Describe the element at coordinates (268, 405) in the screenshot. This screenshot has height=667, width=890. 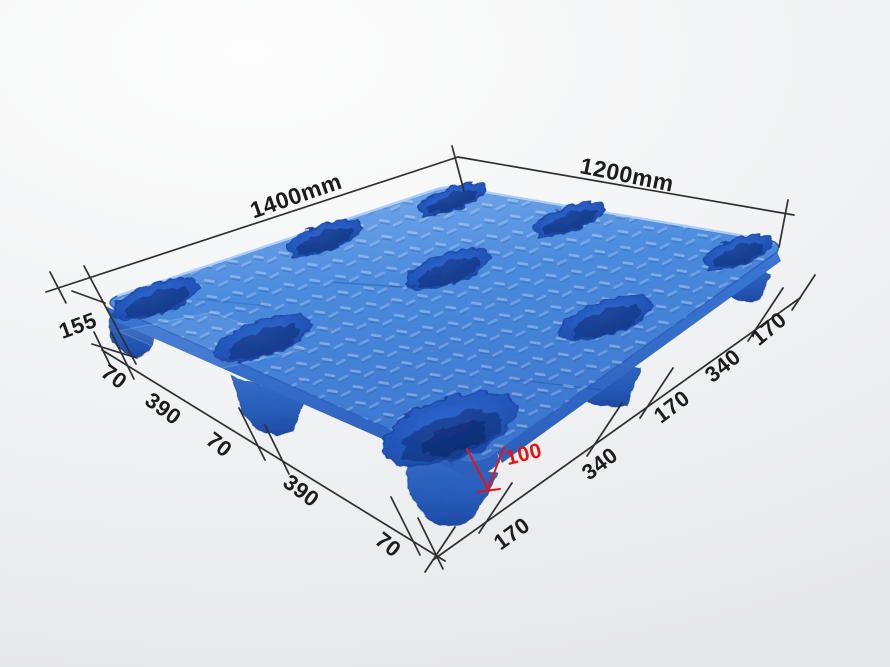
I see `pallet-foot` at that location.